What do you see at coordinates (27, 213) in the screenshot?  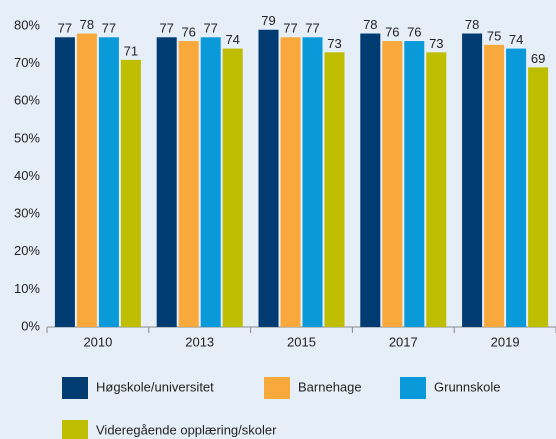 I see `y-tick-label: 30%` at bounding box center [27, 213].